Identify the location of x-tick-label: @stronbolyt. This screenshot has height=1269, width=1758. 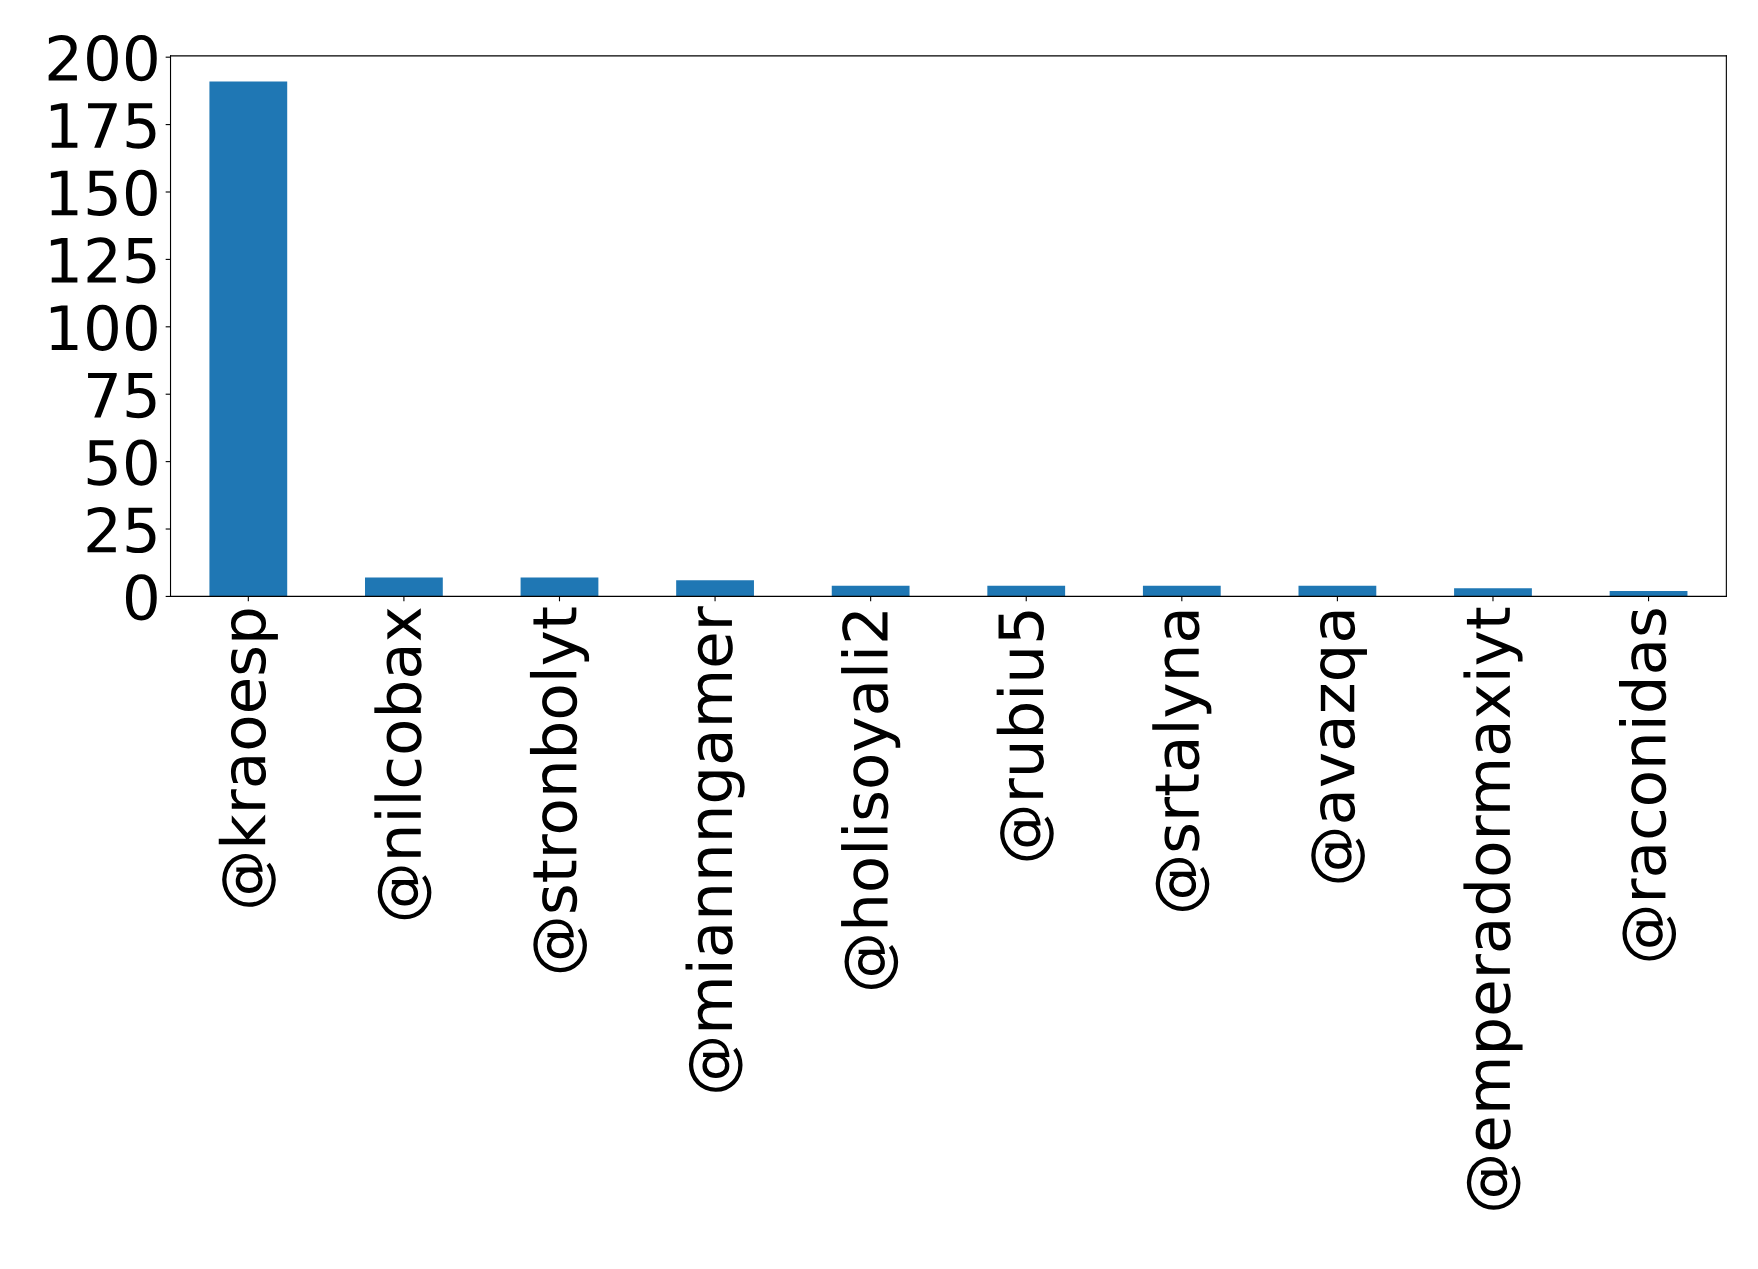
(559, 790).